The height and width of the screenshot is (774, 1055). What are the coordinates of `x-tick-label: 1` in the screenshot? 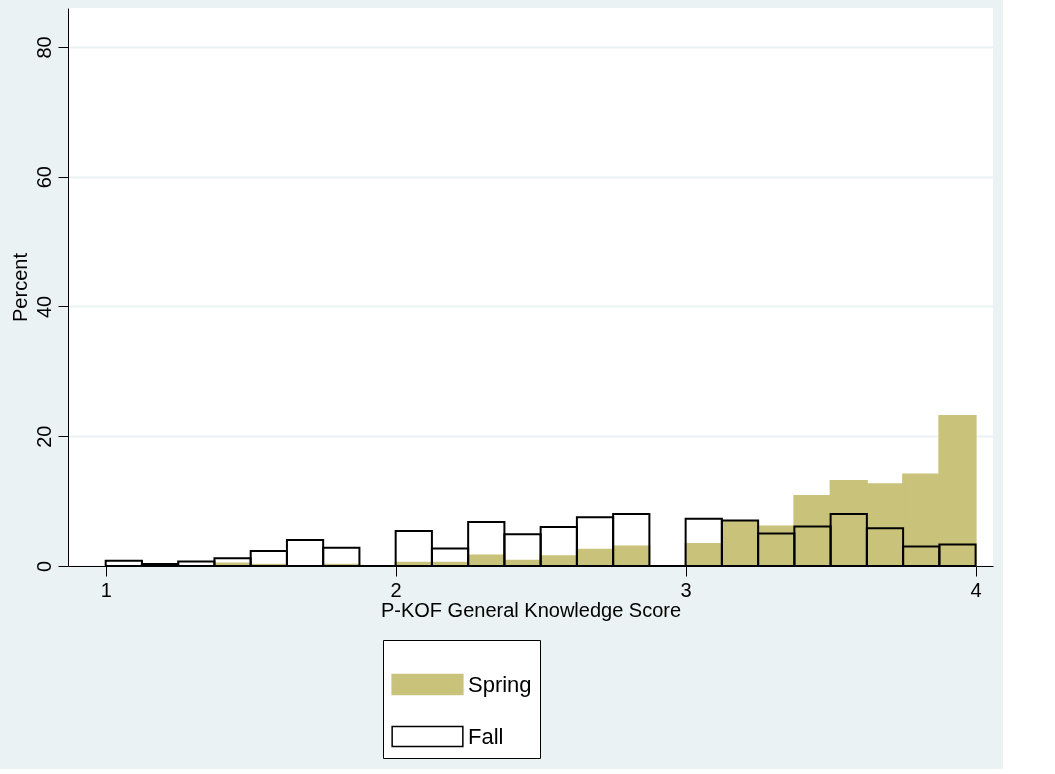 It's located at (106, 589).